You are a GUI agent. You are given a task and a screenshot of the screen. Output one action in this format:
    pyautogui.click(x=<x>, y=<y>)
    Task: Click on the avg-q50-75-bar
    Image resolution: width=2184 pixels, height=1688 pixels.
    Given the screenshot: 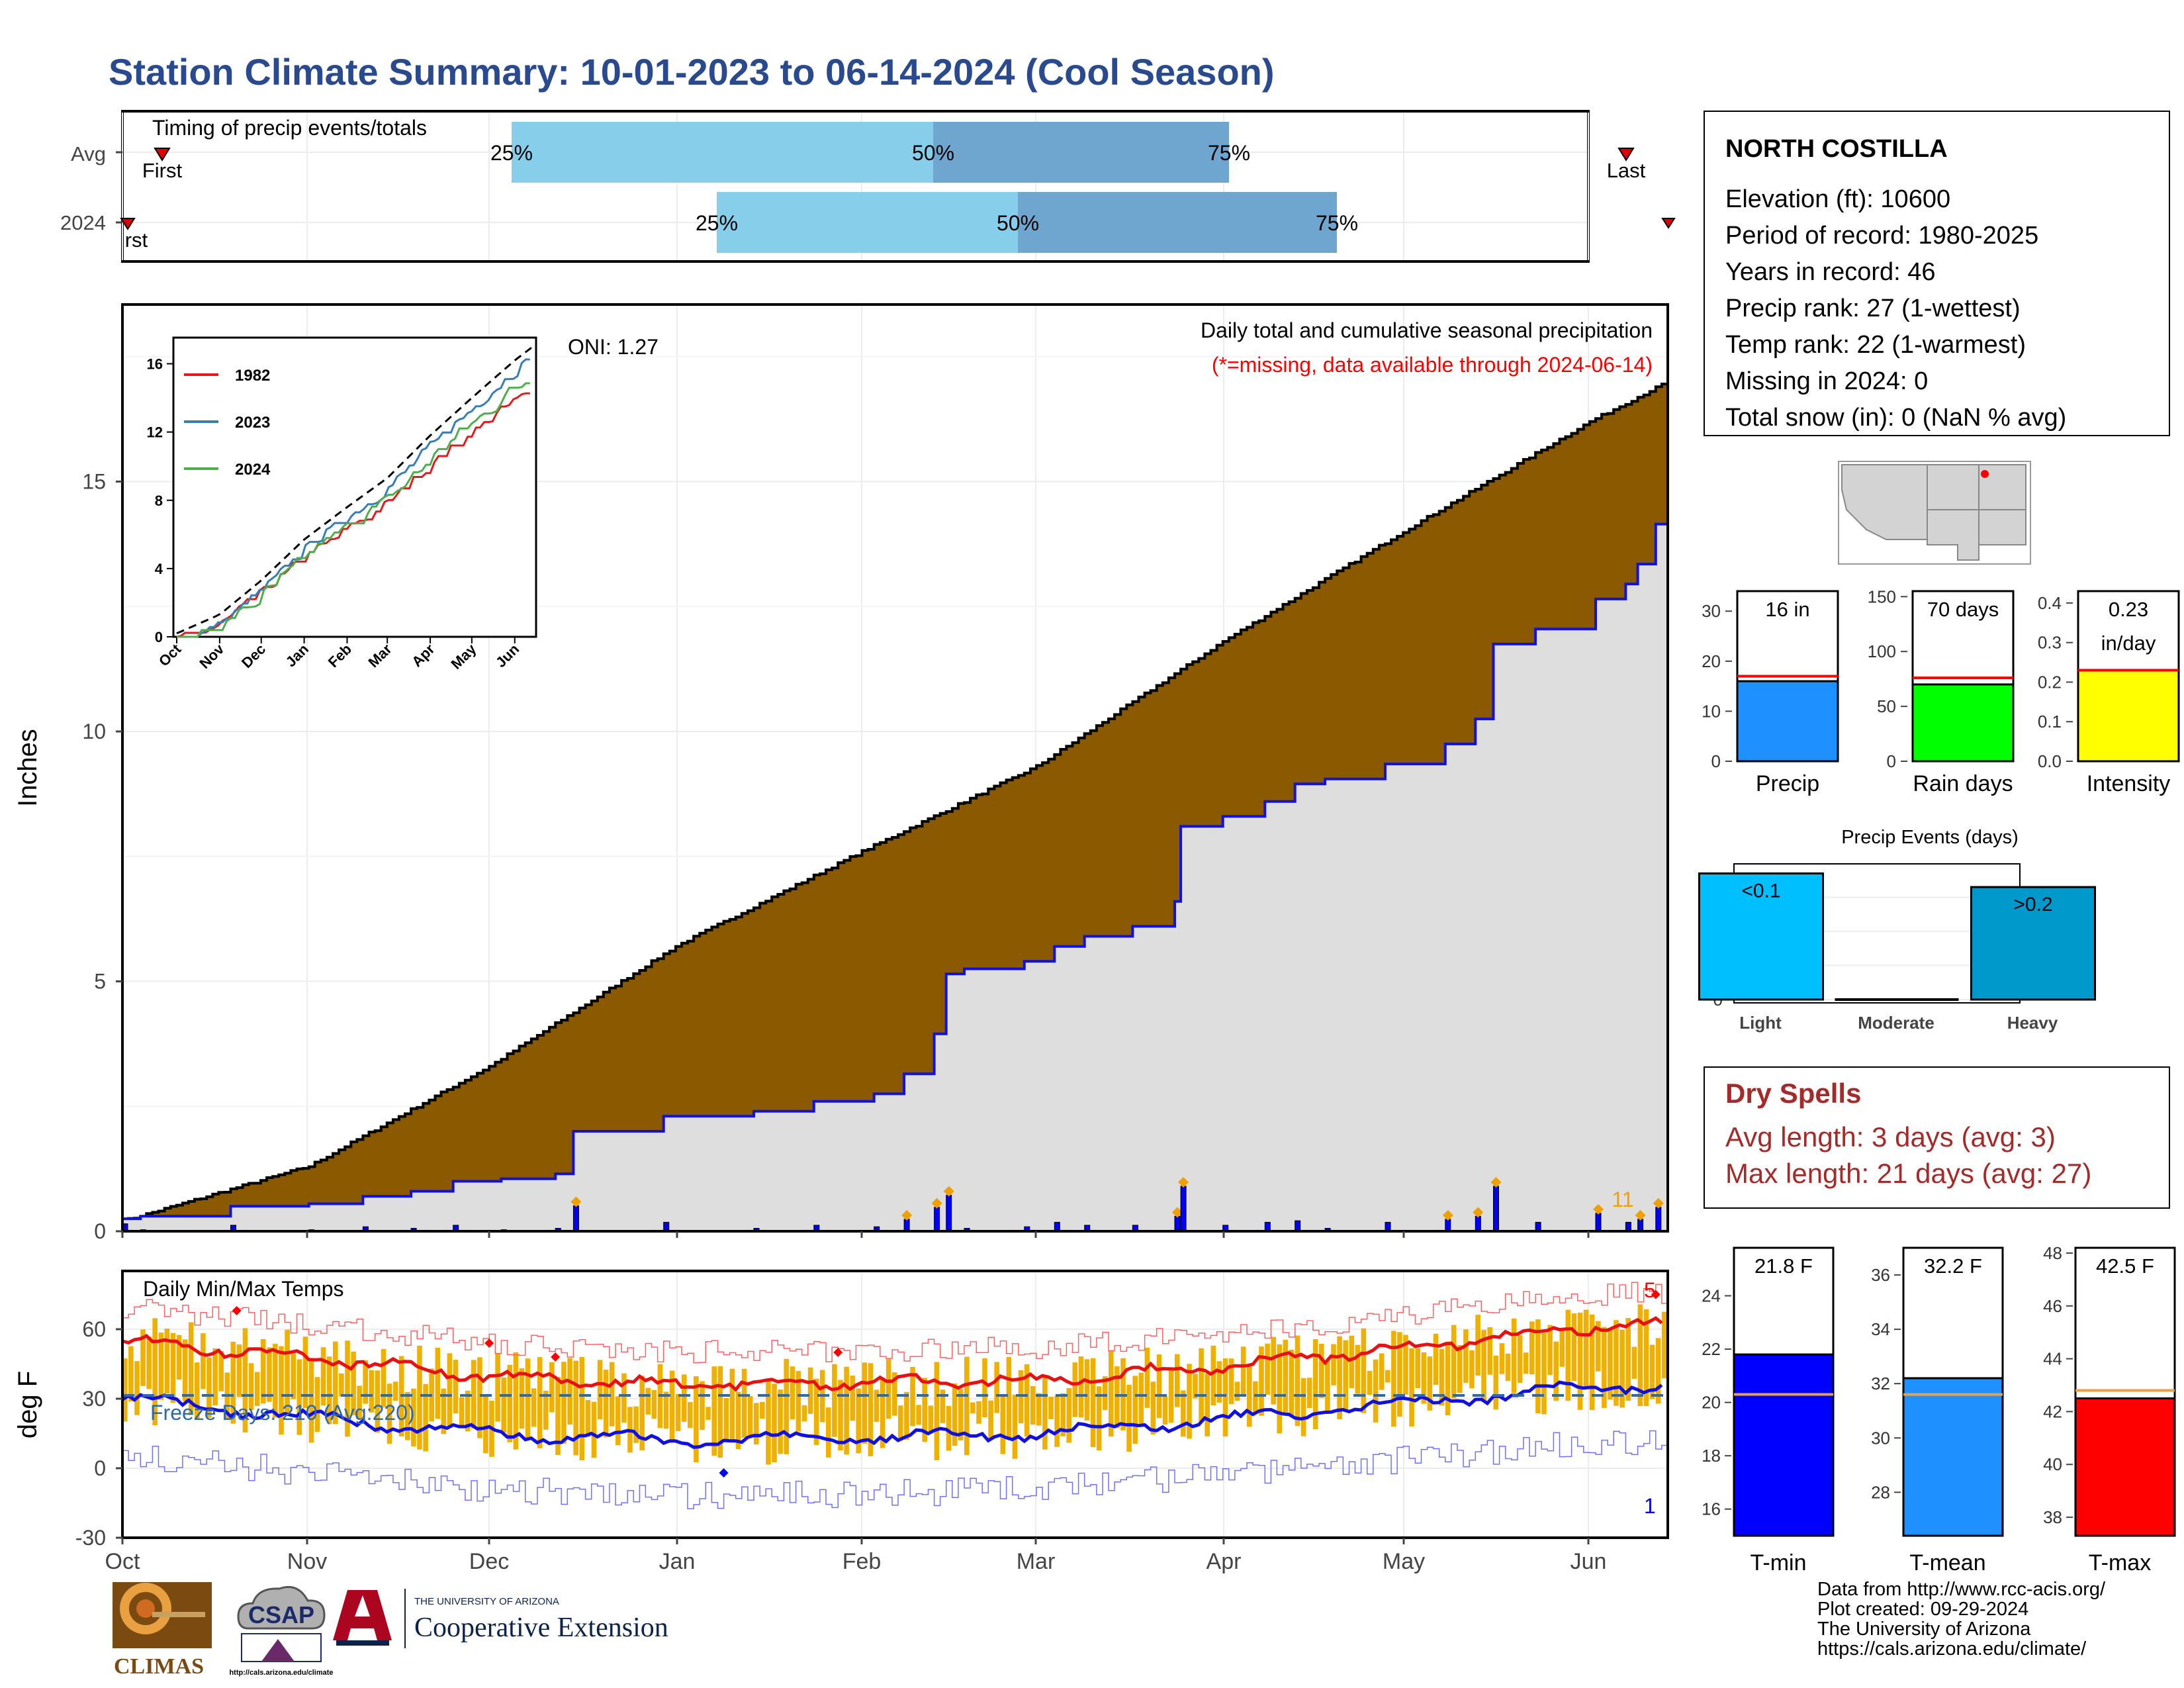 What is the action you would take?
    pyautogui.click(x=1081, y=152)
    